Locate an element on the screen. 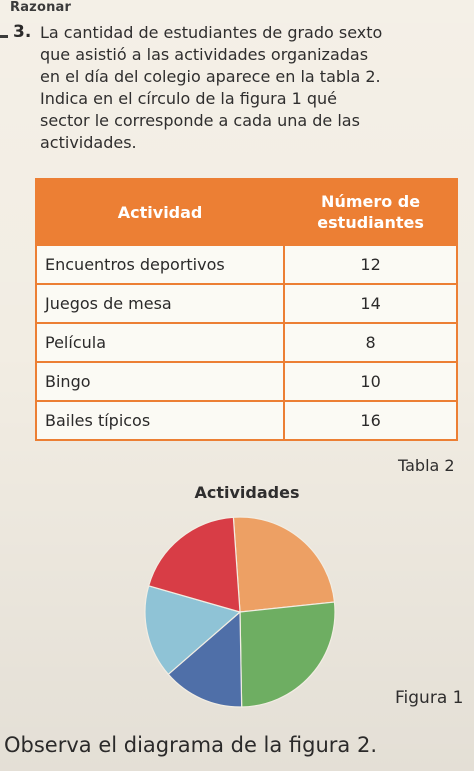  chart-title-wrapper: Actividades is located at coordinates (237, 492).